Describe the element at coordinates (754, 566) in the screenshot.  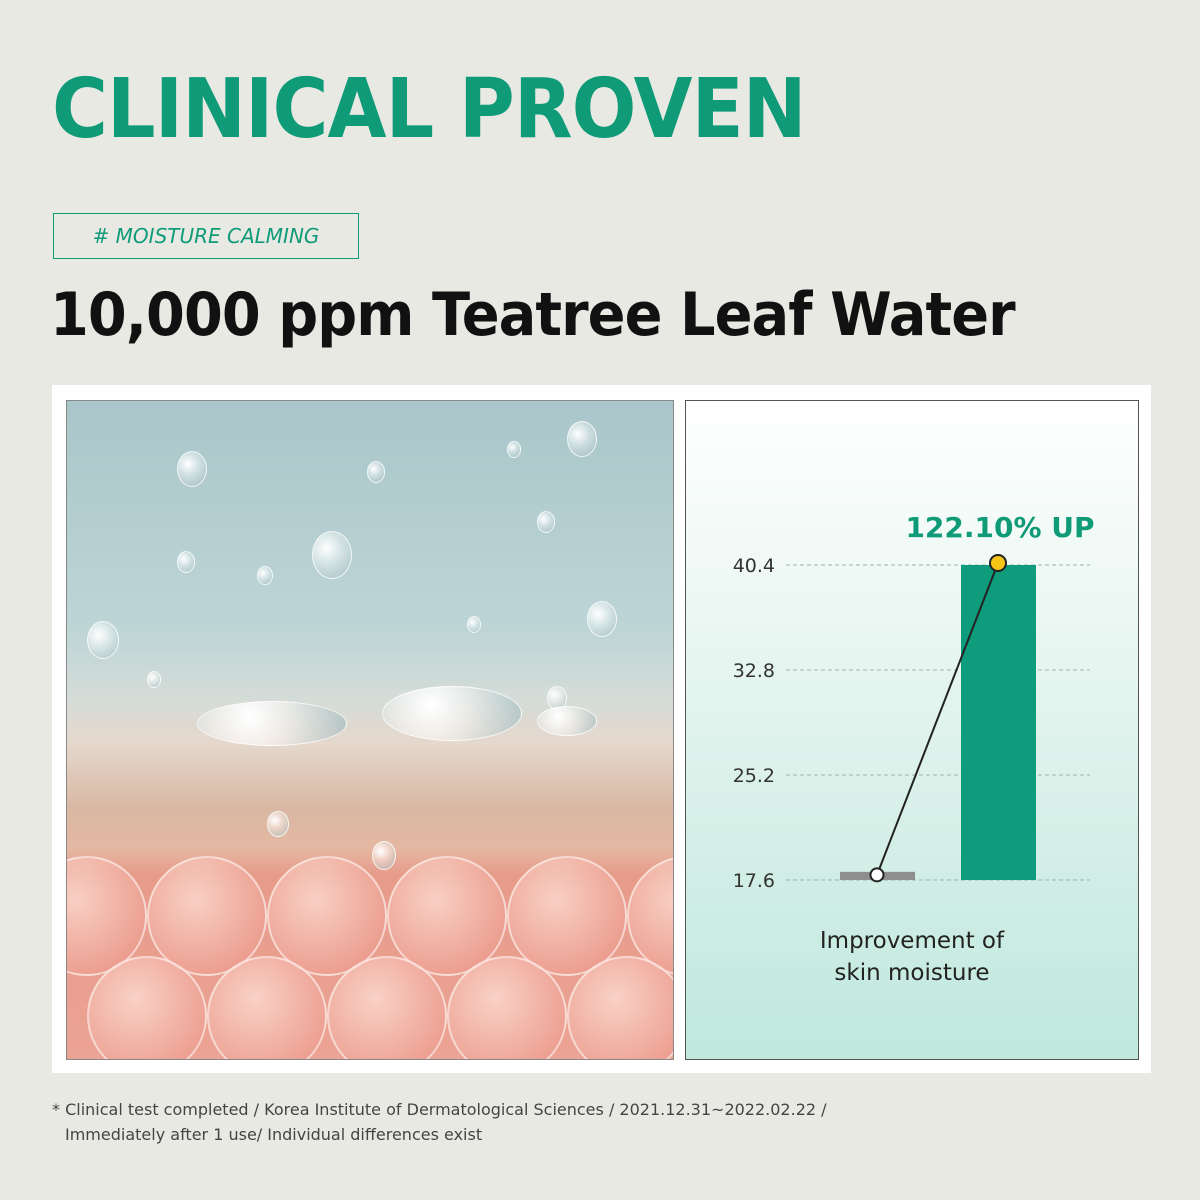
I see `y-tick-label: 40.4` at that location.